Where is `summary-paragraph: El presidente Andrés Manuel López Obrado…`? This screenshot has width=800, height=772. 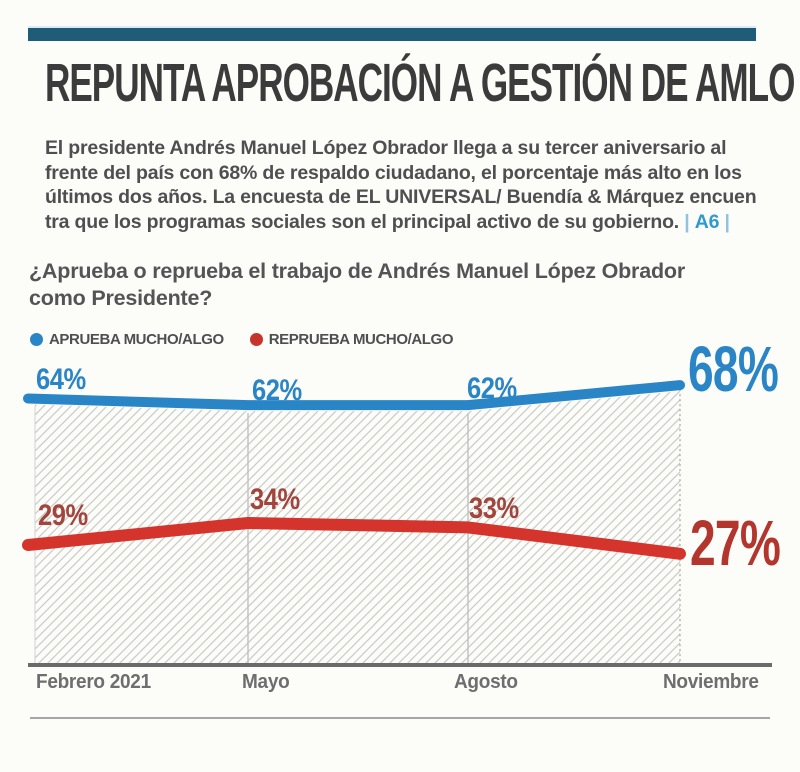 summary-paragraph: El presidente Andrés Manuel López Obrado… is located at coordinates (405, 185).